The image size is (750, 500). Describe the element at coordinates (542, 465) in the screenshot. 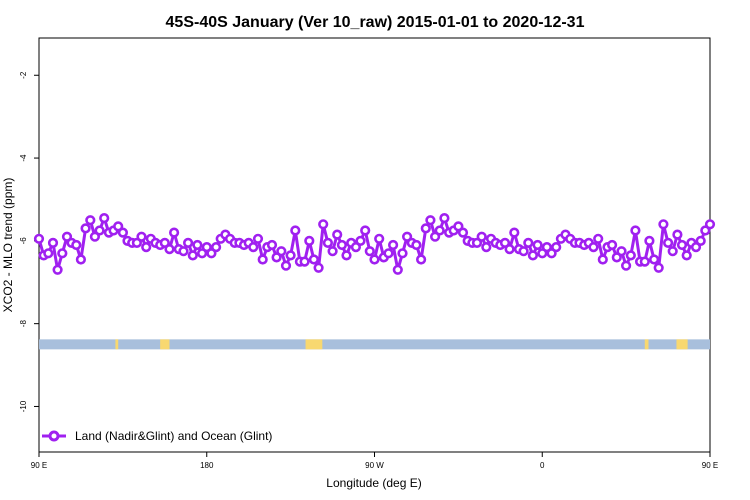

I see `x-tick-label: 0` at that location.